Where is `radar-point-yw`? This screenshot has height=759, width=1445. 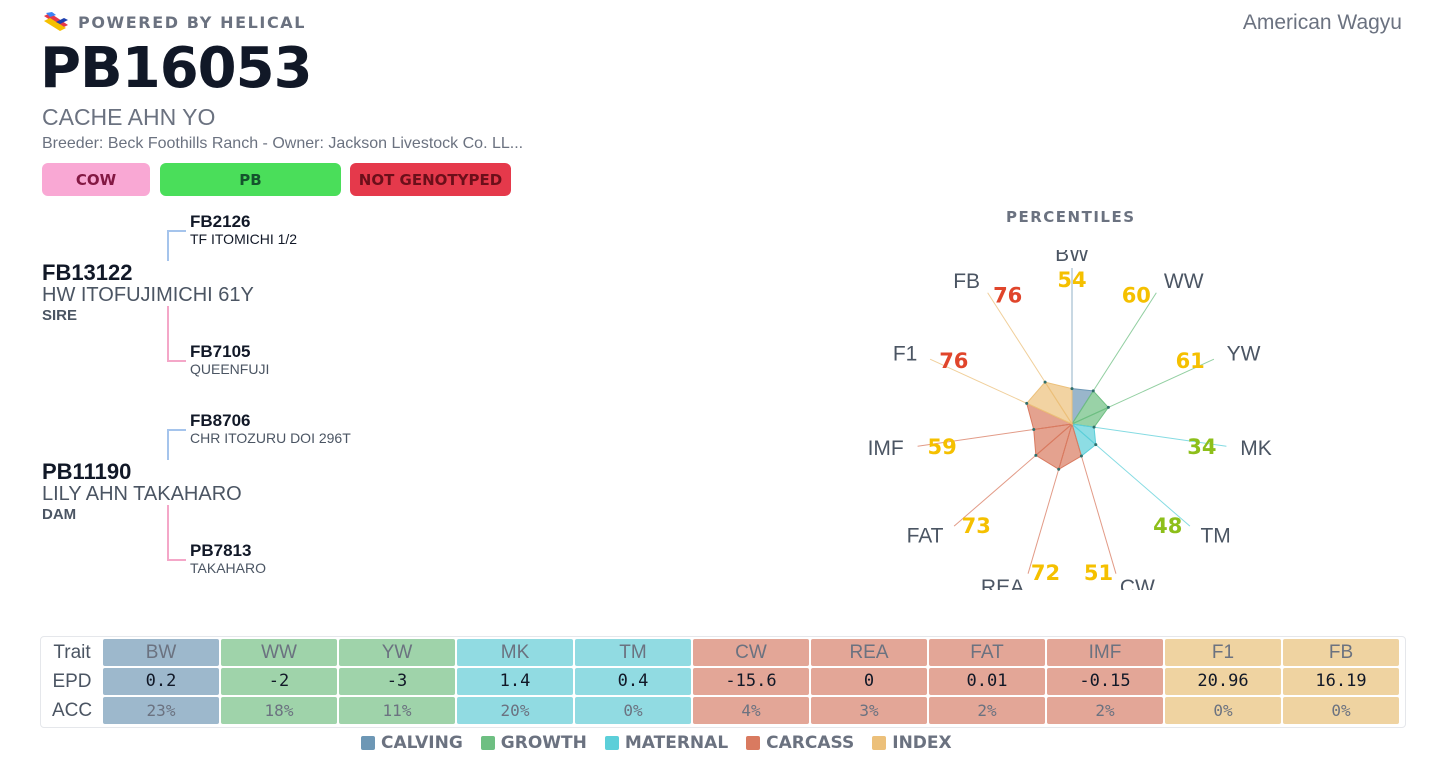
radar-point-yw is located at coordinates (1108, 407).